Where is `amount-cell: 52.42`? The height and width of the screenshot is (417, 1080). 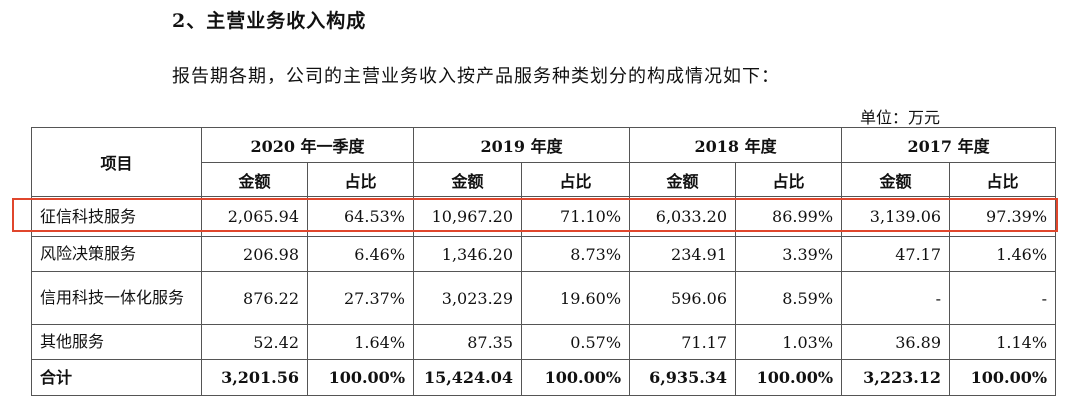
amount-cell: 52.42 is located at coordinates (254, 342).